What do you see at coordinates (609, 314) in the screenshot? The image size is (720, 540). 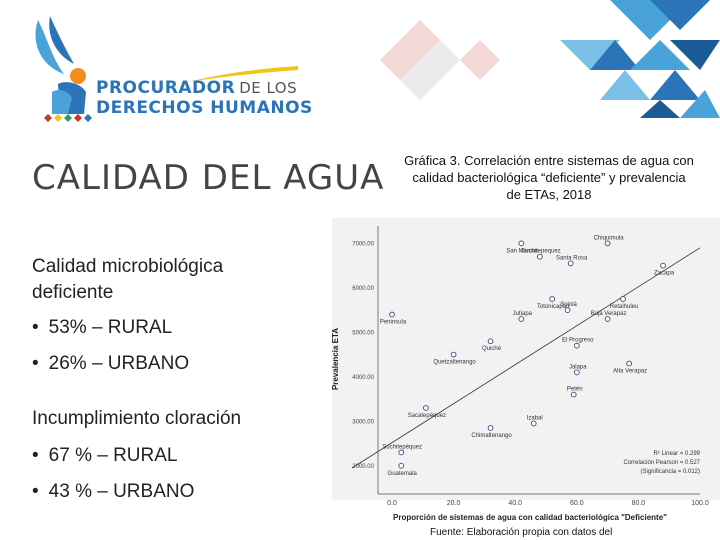 I see `data-point-label: Baja Verapaz` at bounding box center [609, 314].